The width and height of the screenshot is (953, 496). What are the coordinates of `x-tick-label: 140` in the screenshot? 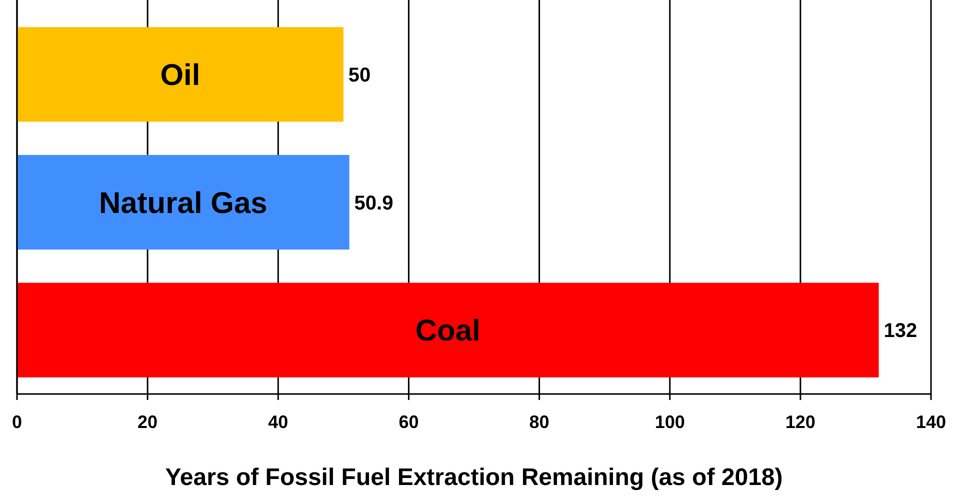 It's located at (931, 422).